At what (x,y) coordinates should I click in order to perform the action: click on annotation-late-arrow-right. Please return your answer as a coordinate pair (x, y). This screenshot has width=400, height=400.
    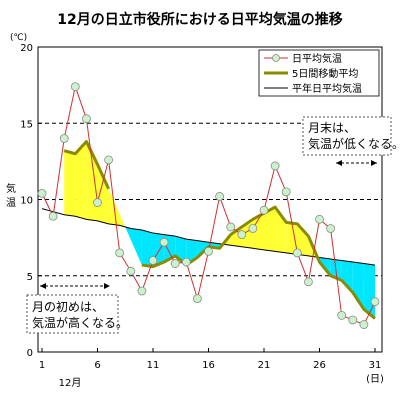
    Looking at the image, I should click on (374, 163).